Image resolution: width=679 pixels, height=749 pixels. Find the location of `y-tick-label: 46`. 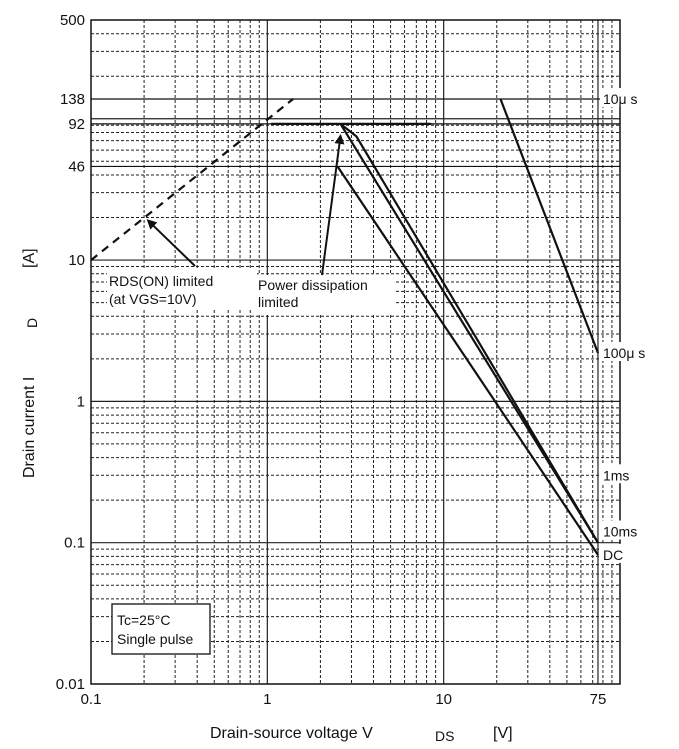

y-tick-label: 46 is located at coordinates (76, 166).